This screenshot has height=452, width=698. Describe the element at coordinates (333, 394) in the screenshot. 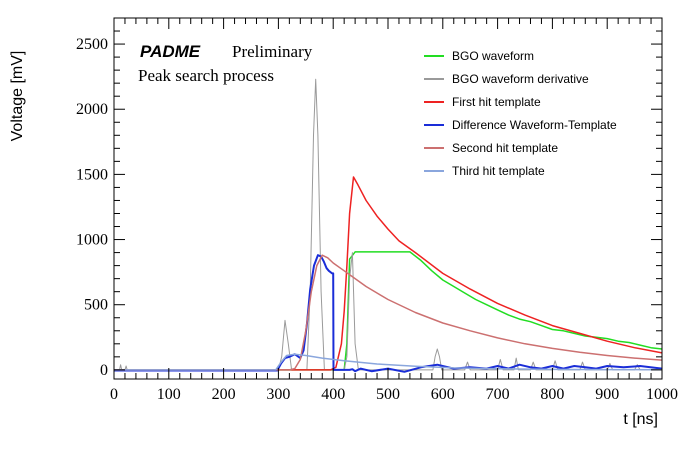

I see `x-tick-label: 400` at that location.